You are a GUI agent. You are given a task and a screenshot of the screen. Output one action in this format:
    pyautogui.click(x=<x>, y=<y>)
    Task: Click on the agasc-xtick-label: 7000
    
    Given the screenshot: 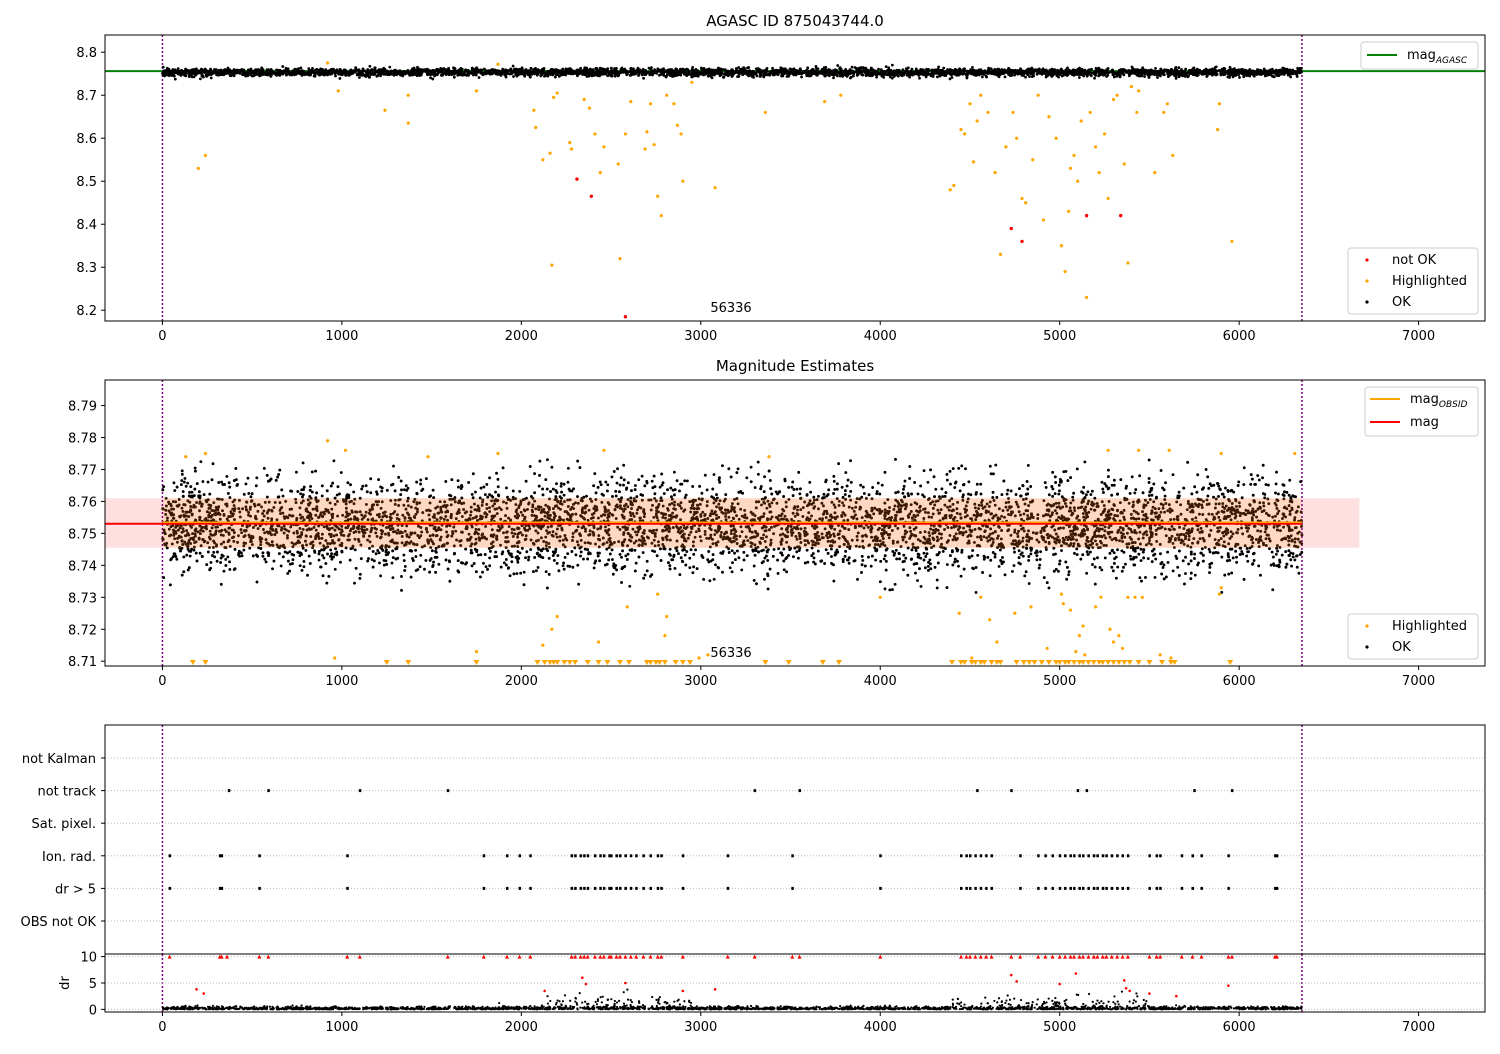 What is the action you would take?
    pyautogui.click(x=1418, y=336)
    